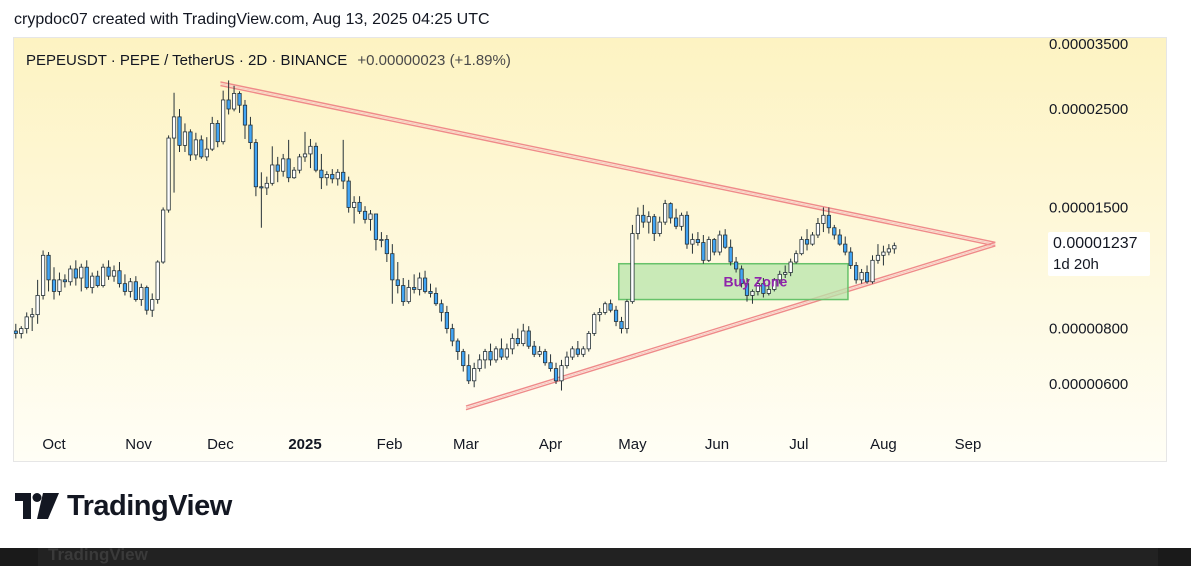  What do you see at coordinates (755, 282) in the screenshot?
I see `buy-zone-label: Buy Zone` at bounding box center [755, 282].